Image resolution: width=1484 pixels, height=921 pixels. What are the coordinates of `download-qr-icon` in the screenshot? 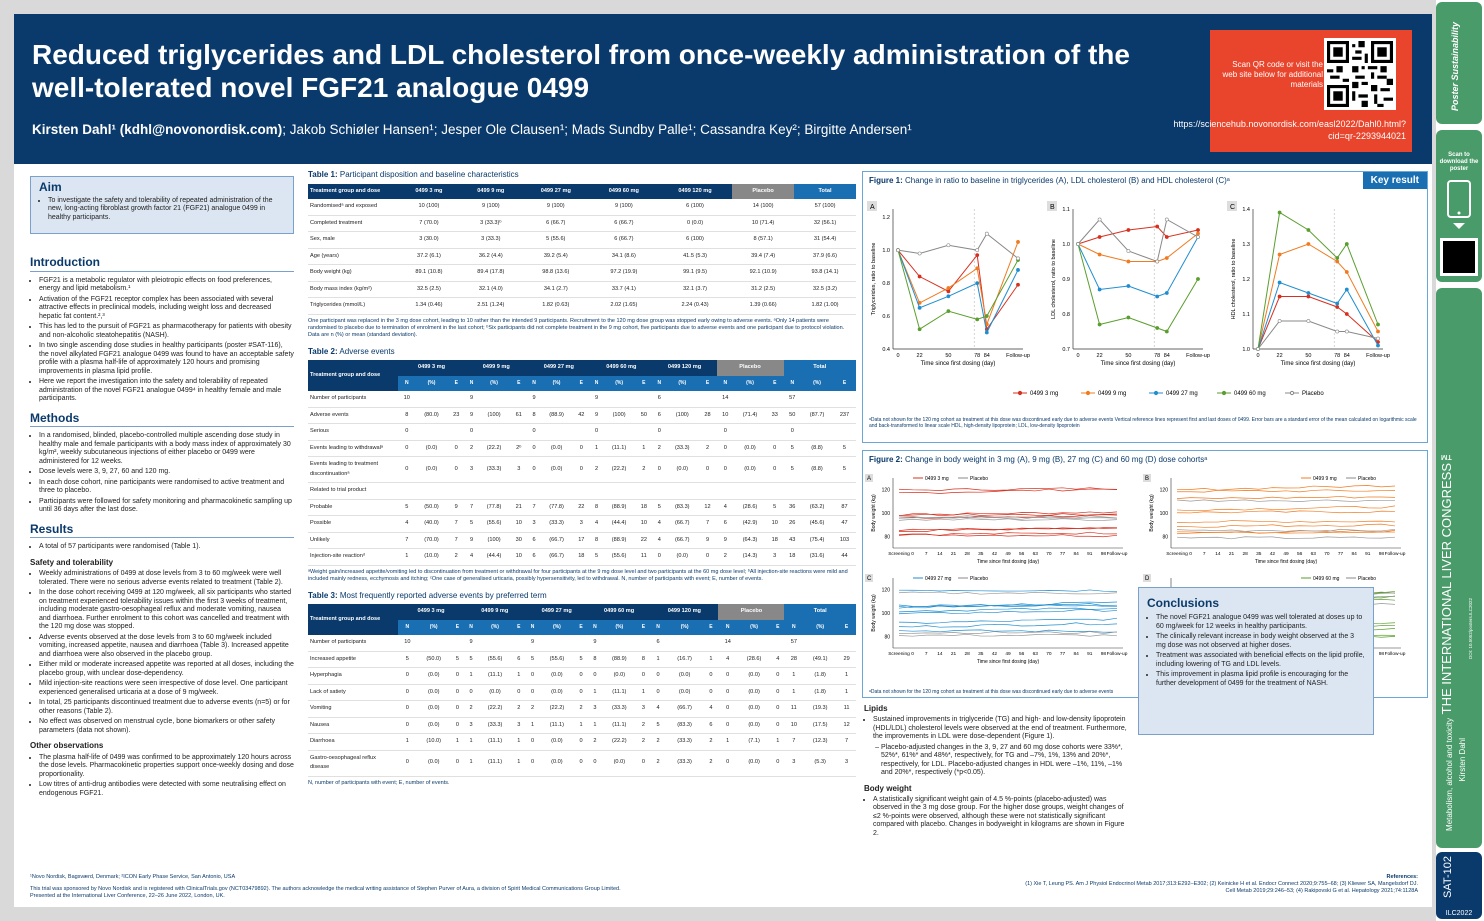 It's located at (1459, 257).